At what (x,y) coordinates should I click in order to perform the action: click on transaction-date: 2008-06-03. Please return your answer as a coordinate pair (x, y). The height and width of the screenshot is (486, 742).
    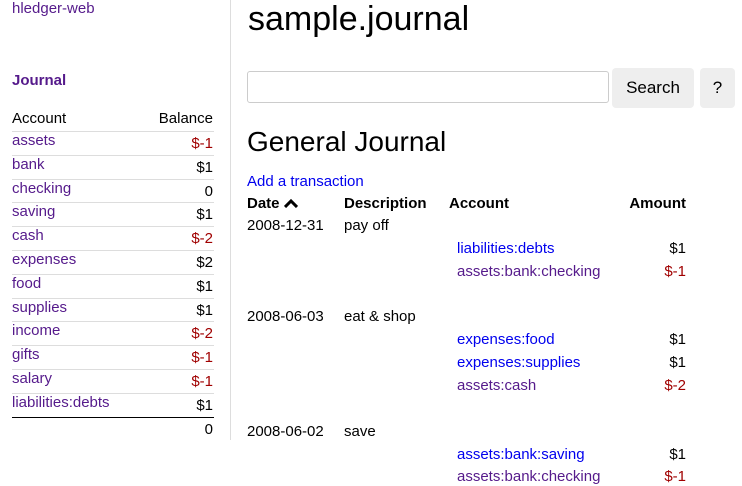
    Looking at the image, I should click on (285, 317).